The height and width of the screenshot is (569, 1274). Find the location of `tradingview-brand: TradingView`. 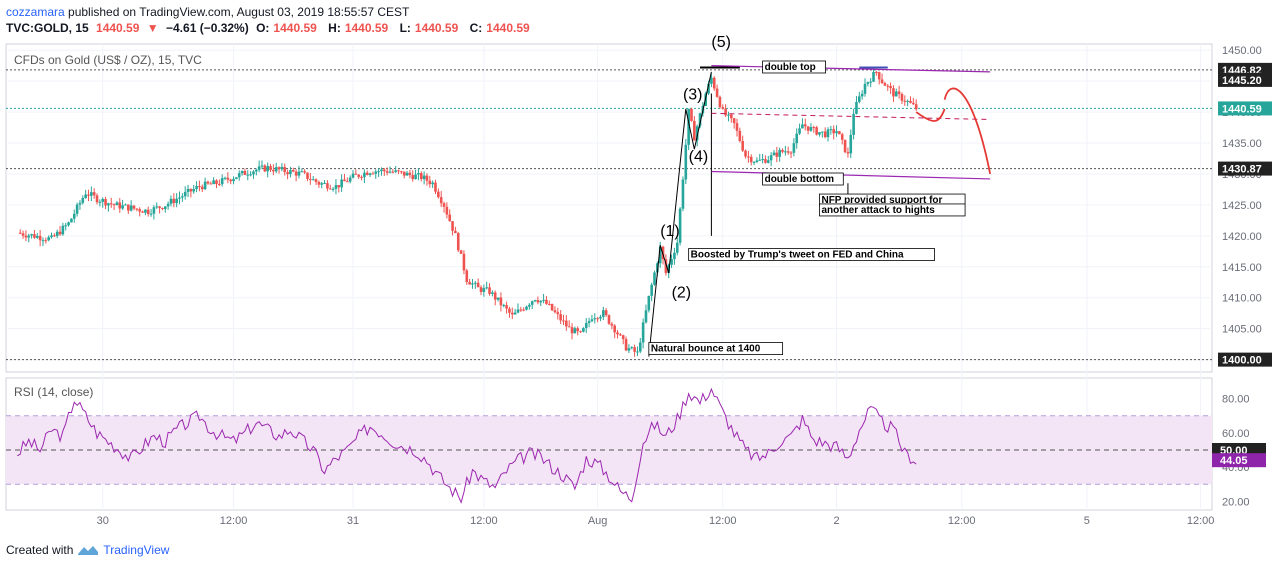

tradingview-brand: TradingView is located at coordinates (136, 550).